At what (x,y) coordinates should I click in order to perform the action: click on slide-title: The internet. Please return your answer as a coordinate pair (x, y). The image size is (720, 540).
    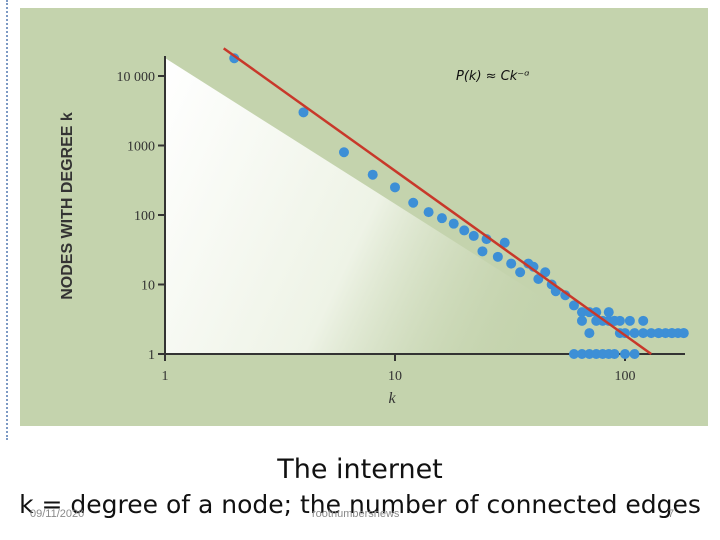
    Looking at the image, I should click on (360, 469).